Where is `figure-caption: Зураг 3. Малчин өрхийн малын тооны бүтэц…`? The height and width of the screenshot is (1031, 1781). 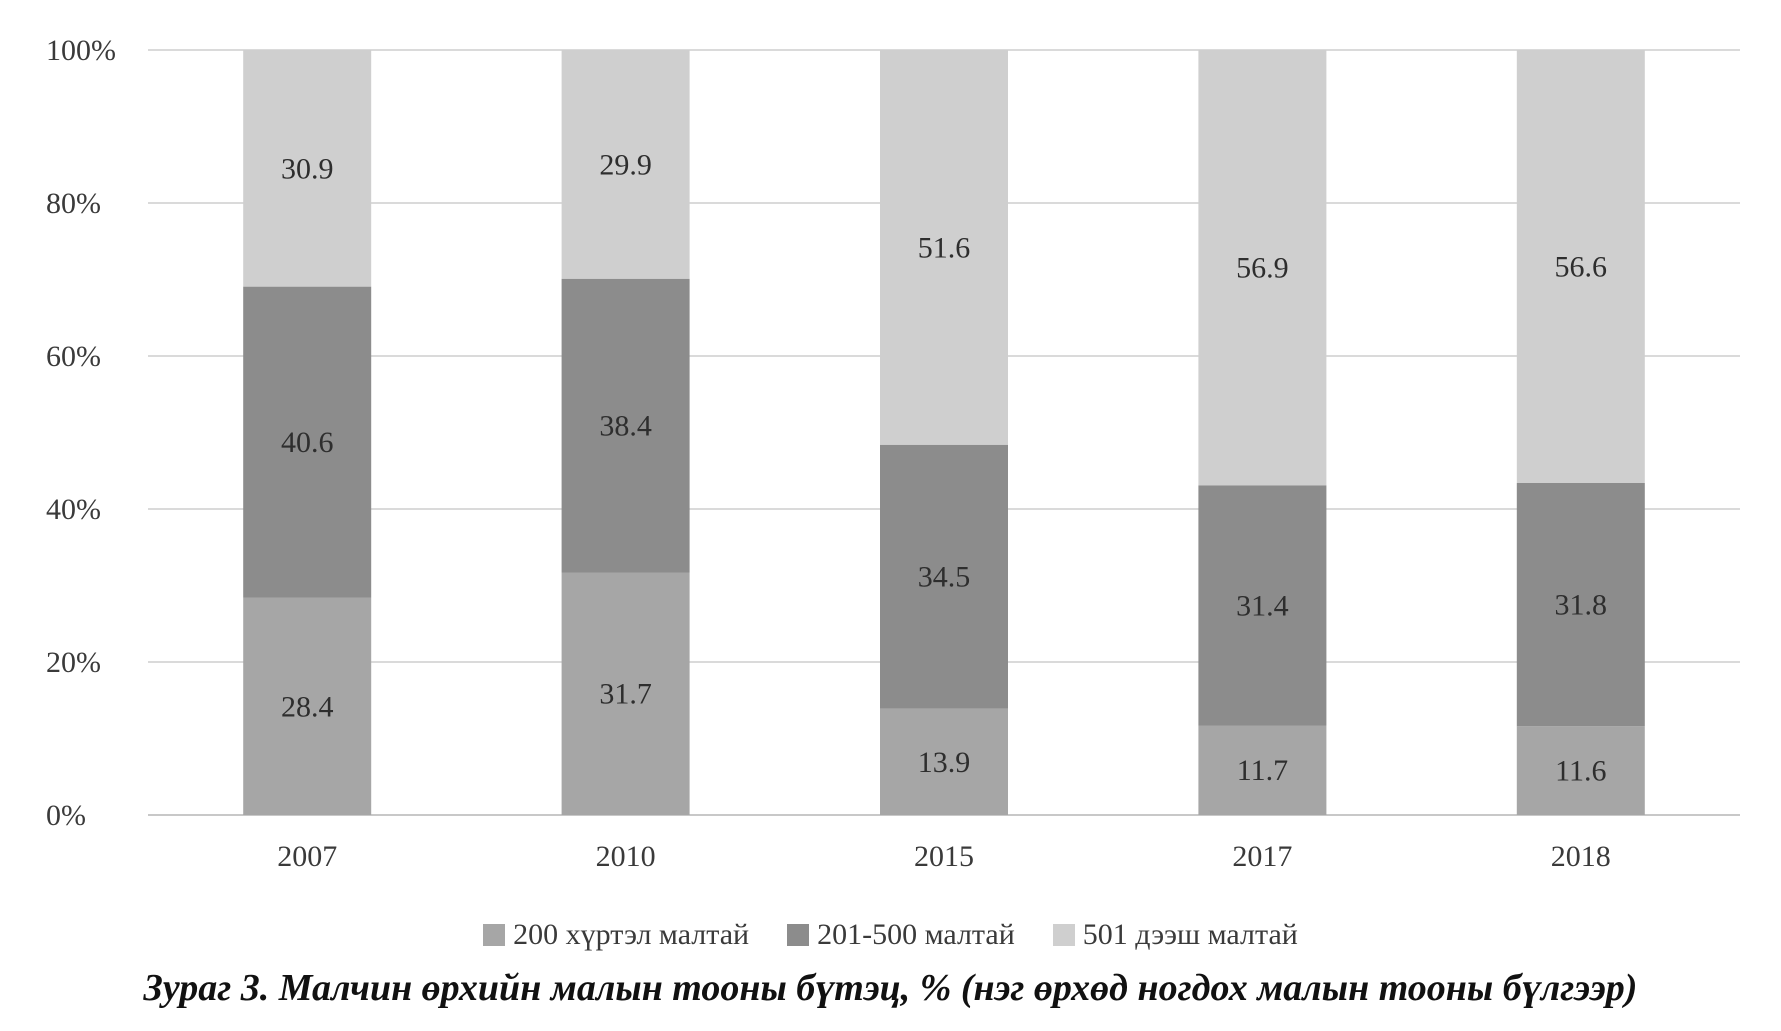
figure-caption: Зураг 3. Малчин өрхийн малын тооны бүтэц… is located at coordinates (890, 988).